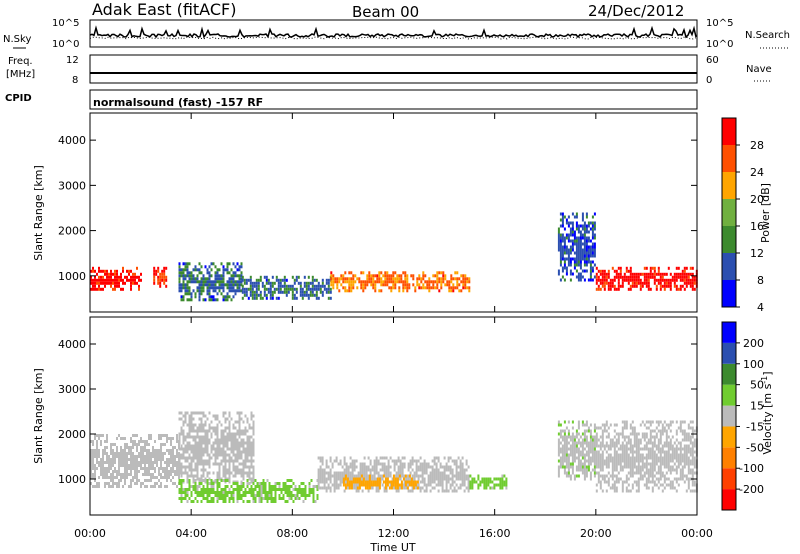 The width and height of the screenshot is (800, 554). Describe the element at coordinates (729, 437) in the screenshot. I see `colorbar-swatch` at that location.